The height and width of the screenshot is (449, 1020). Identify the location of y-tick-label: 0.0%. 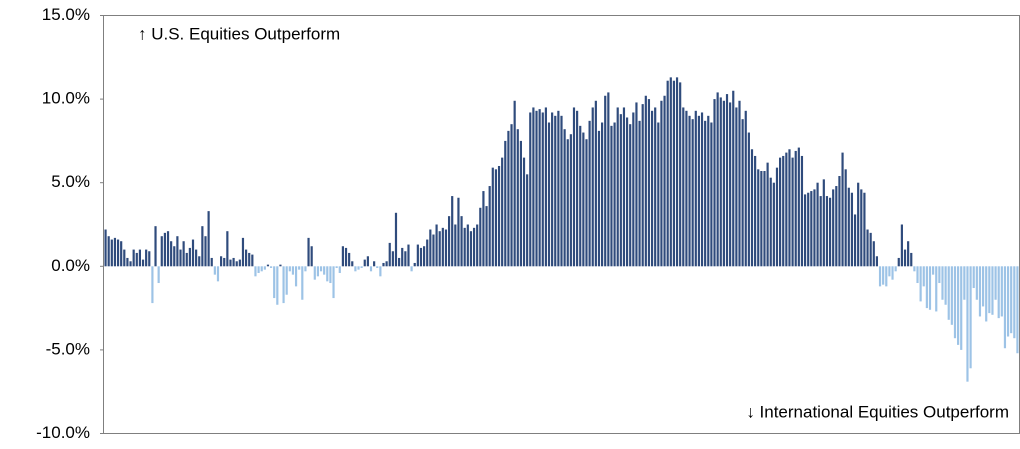
(70, 265).